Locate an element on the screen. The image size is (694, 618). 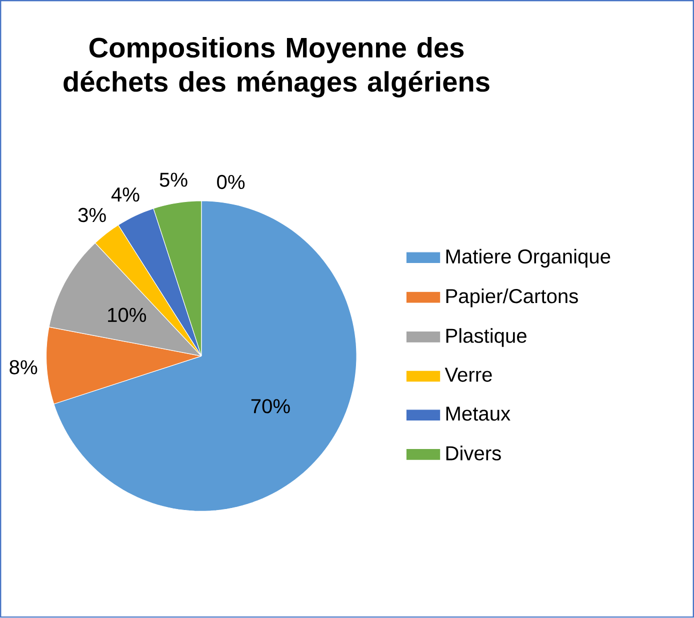
data-label: 10% is located at coordinates (127, 315).